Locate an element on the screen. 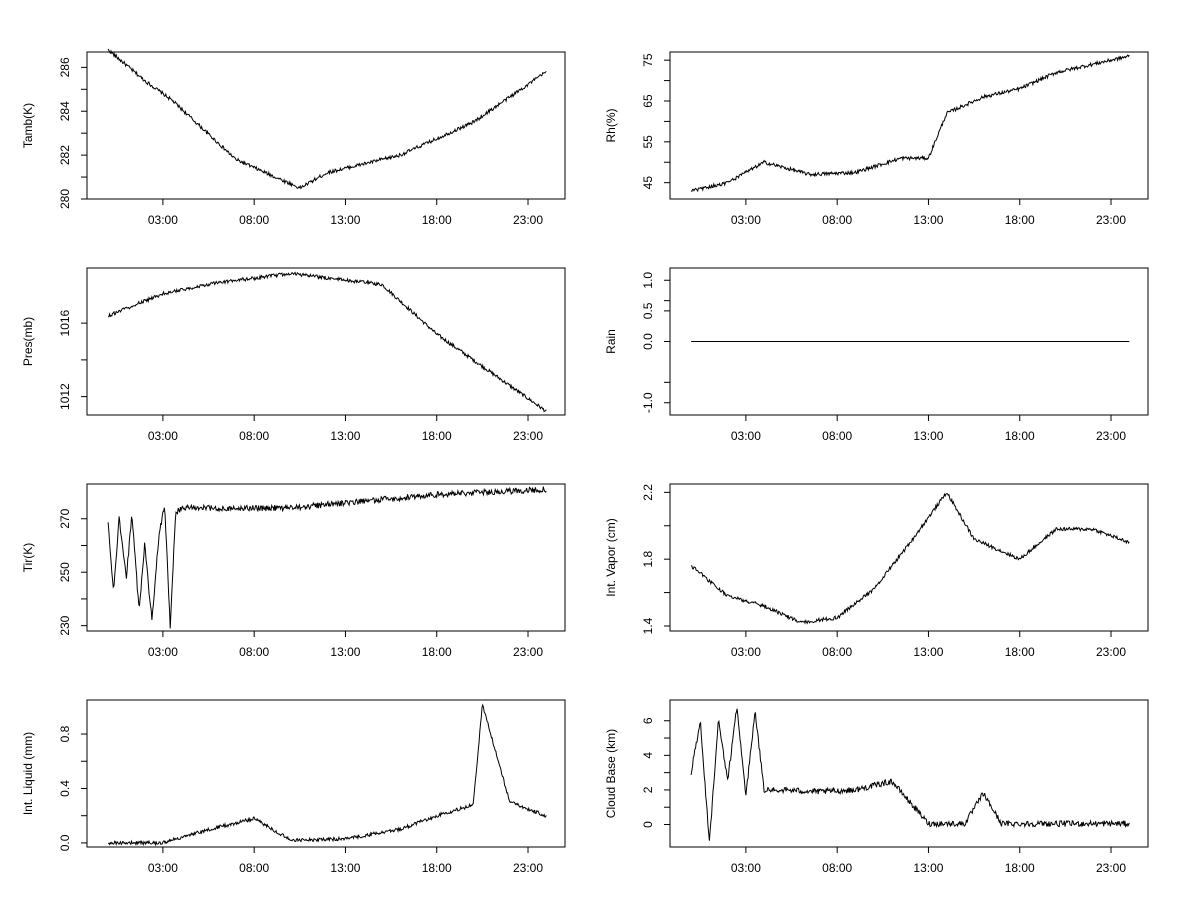 This screenshot has width=1200, height=900. y-tick-label: 286 is located at coordinates (65, 67).